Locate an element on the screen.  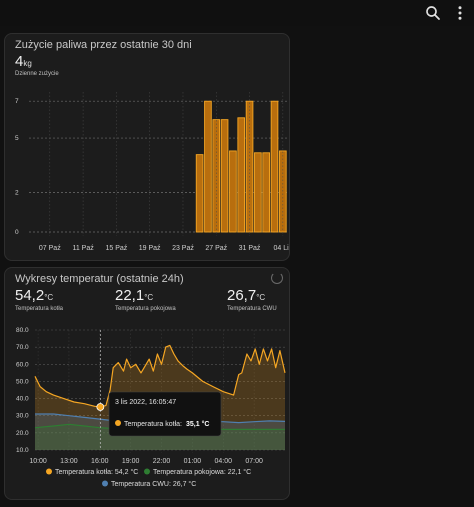
stat-room-label: Temperatura pokojowa is located at coordinates (145, 309).